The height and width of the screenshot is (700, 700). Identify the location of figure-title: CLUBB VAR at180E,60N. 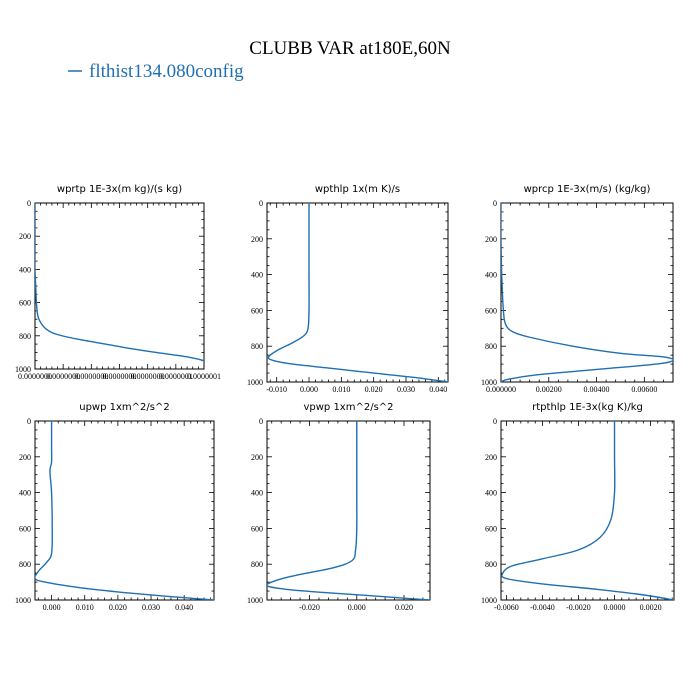
(350, 48).